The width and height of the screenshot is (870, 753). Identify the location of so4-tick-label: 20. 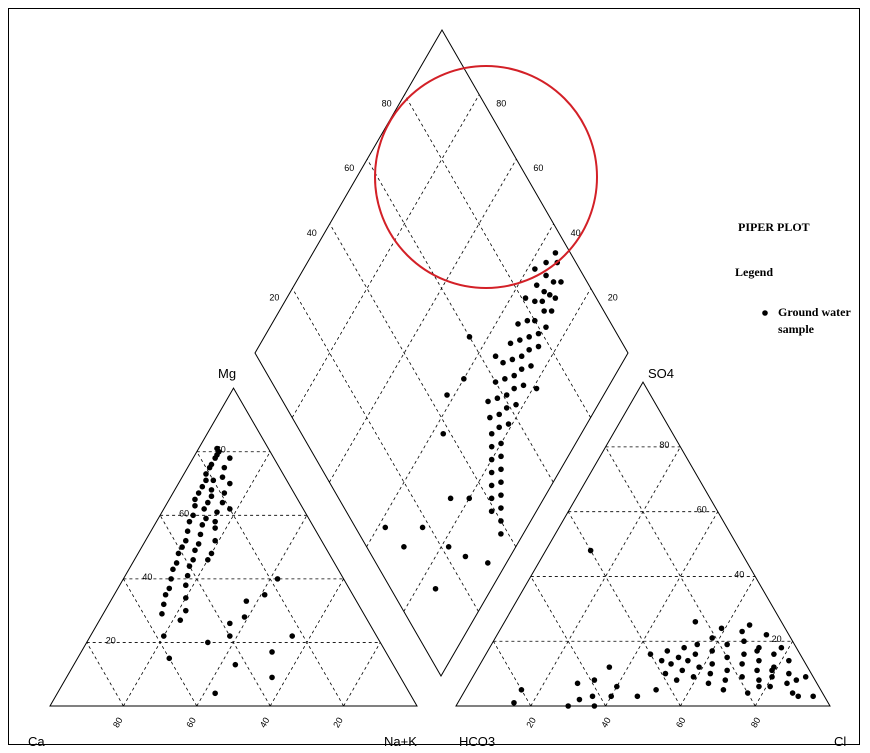
(777, 639).